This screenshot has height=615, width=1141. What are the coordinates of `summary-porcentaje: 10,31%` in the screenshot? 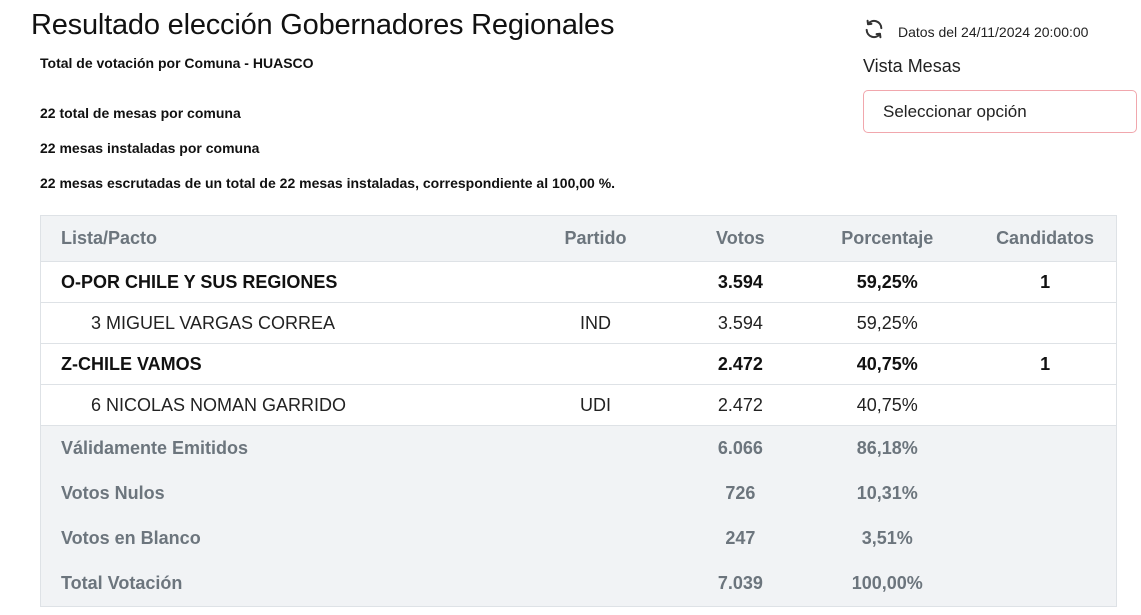 It's located at (887, 493).